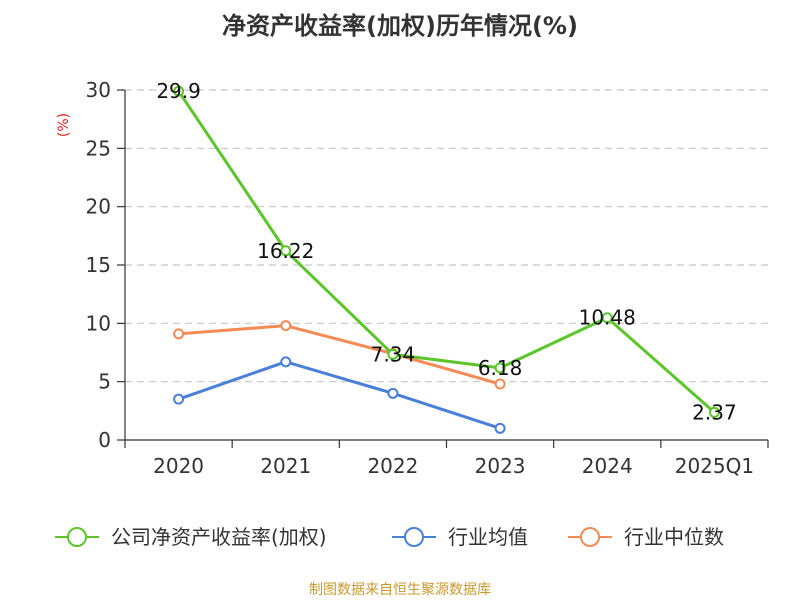 This screenshot has height=600, width=800. Describe the element at coordinates (104, 382) in the screenshot. I see `y-tick-label: 5` at that location.